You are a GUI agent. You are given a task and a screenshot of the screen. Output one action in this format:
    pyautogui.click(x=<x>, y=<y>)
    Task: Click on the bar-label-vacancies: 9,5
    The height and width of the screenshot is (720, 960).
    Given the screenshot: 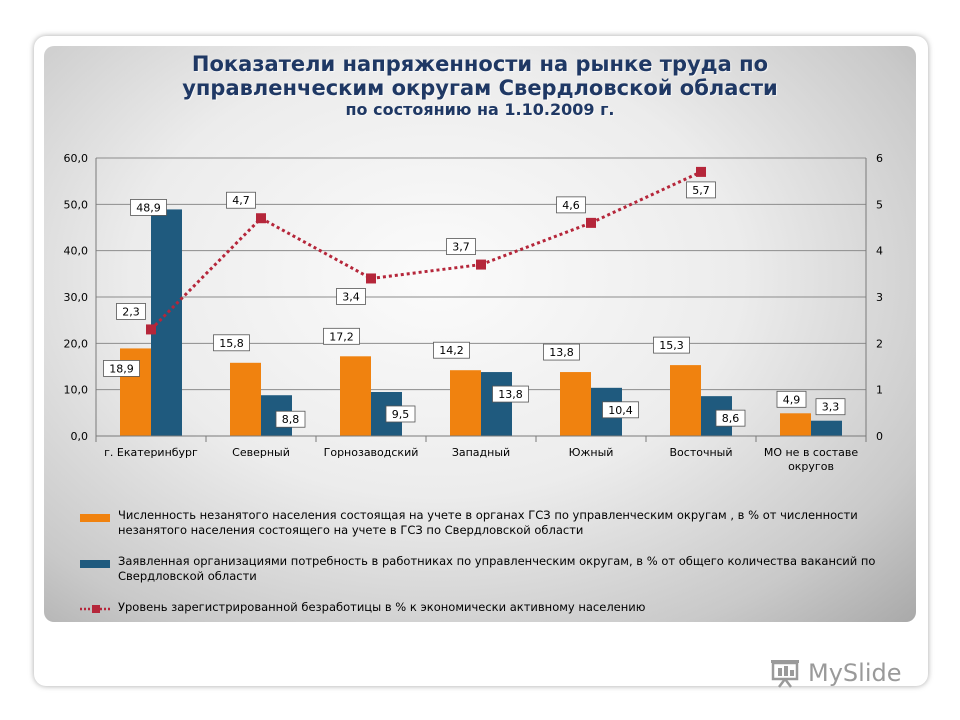 What is the action you would take?
    pyautogui.click(x=400, y=414)
    